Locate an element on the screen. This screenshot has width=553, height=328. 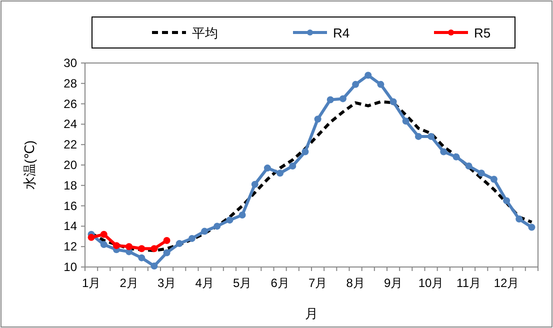
y-tick-label: 22 is located at coordinates (71, 145).